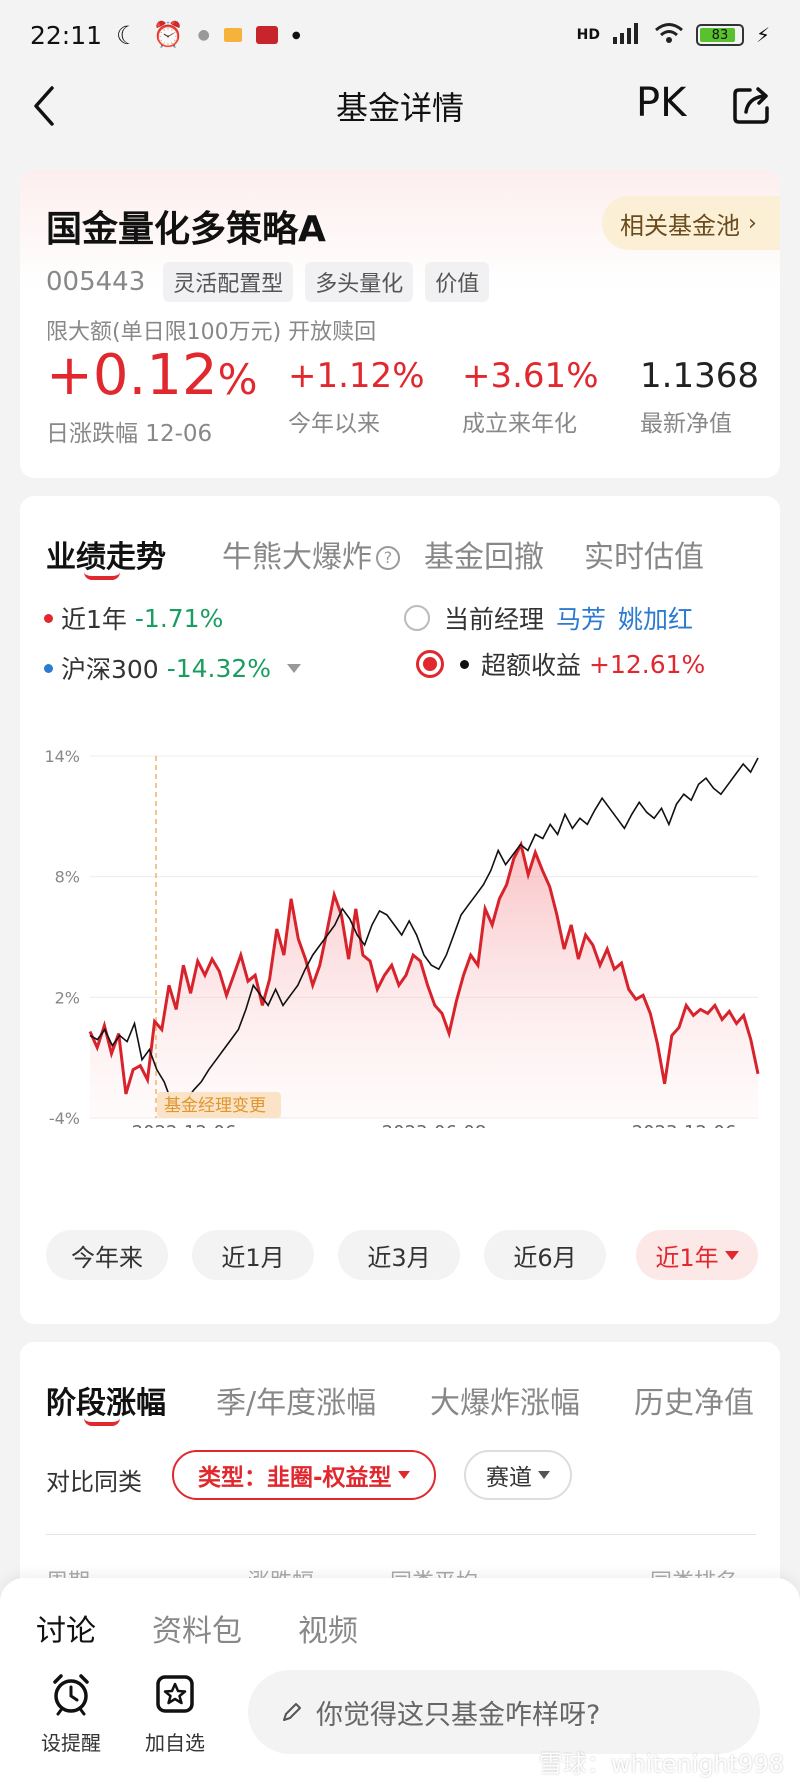  I want to click on fund-series-line, so click(424, 967).